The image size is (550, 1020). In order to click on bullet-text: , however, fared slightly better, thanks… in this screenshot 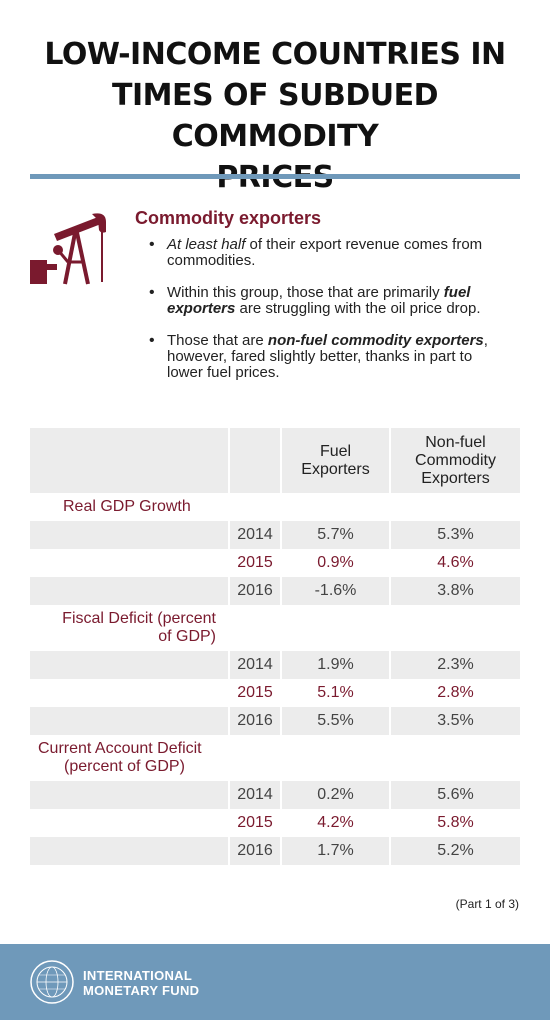, I will do `click(327, 356)`.